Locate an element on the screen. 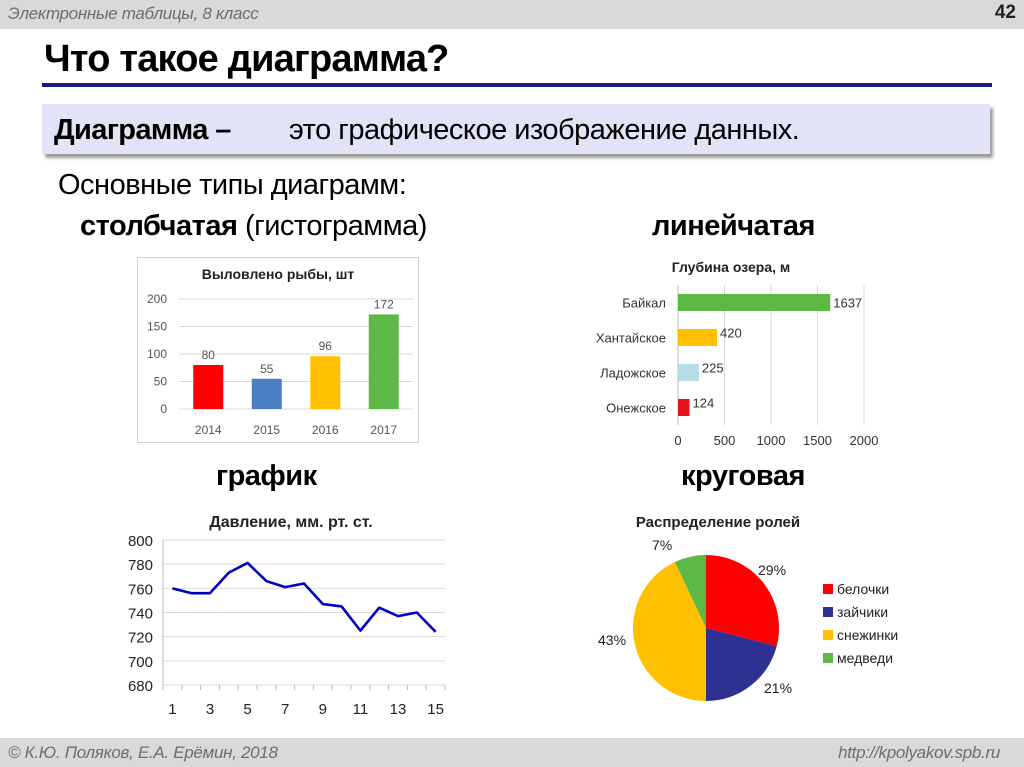 Image resolution: width=1024 pixels, height=767 pixels. definition-term: Диаграмма – is located at coordinates (142, 130).